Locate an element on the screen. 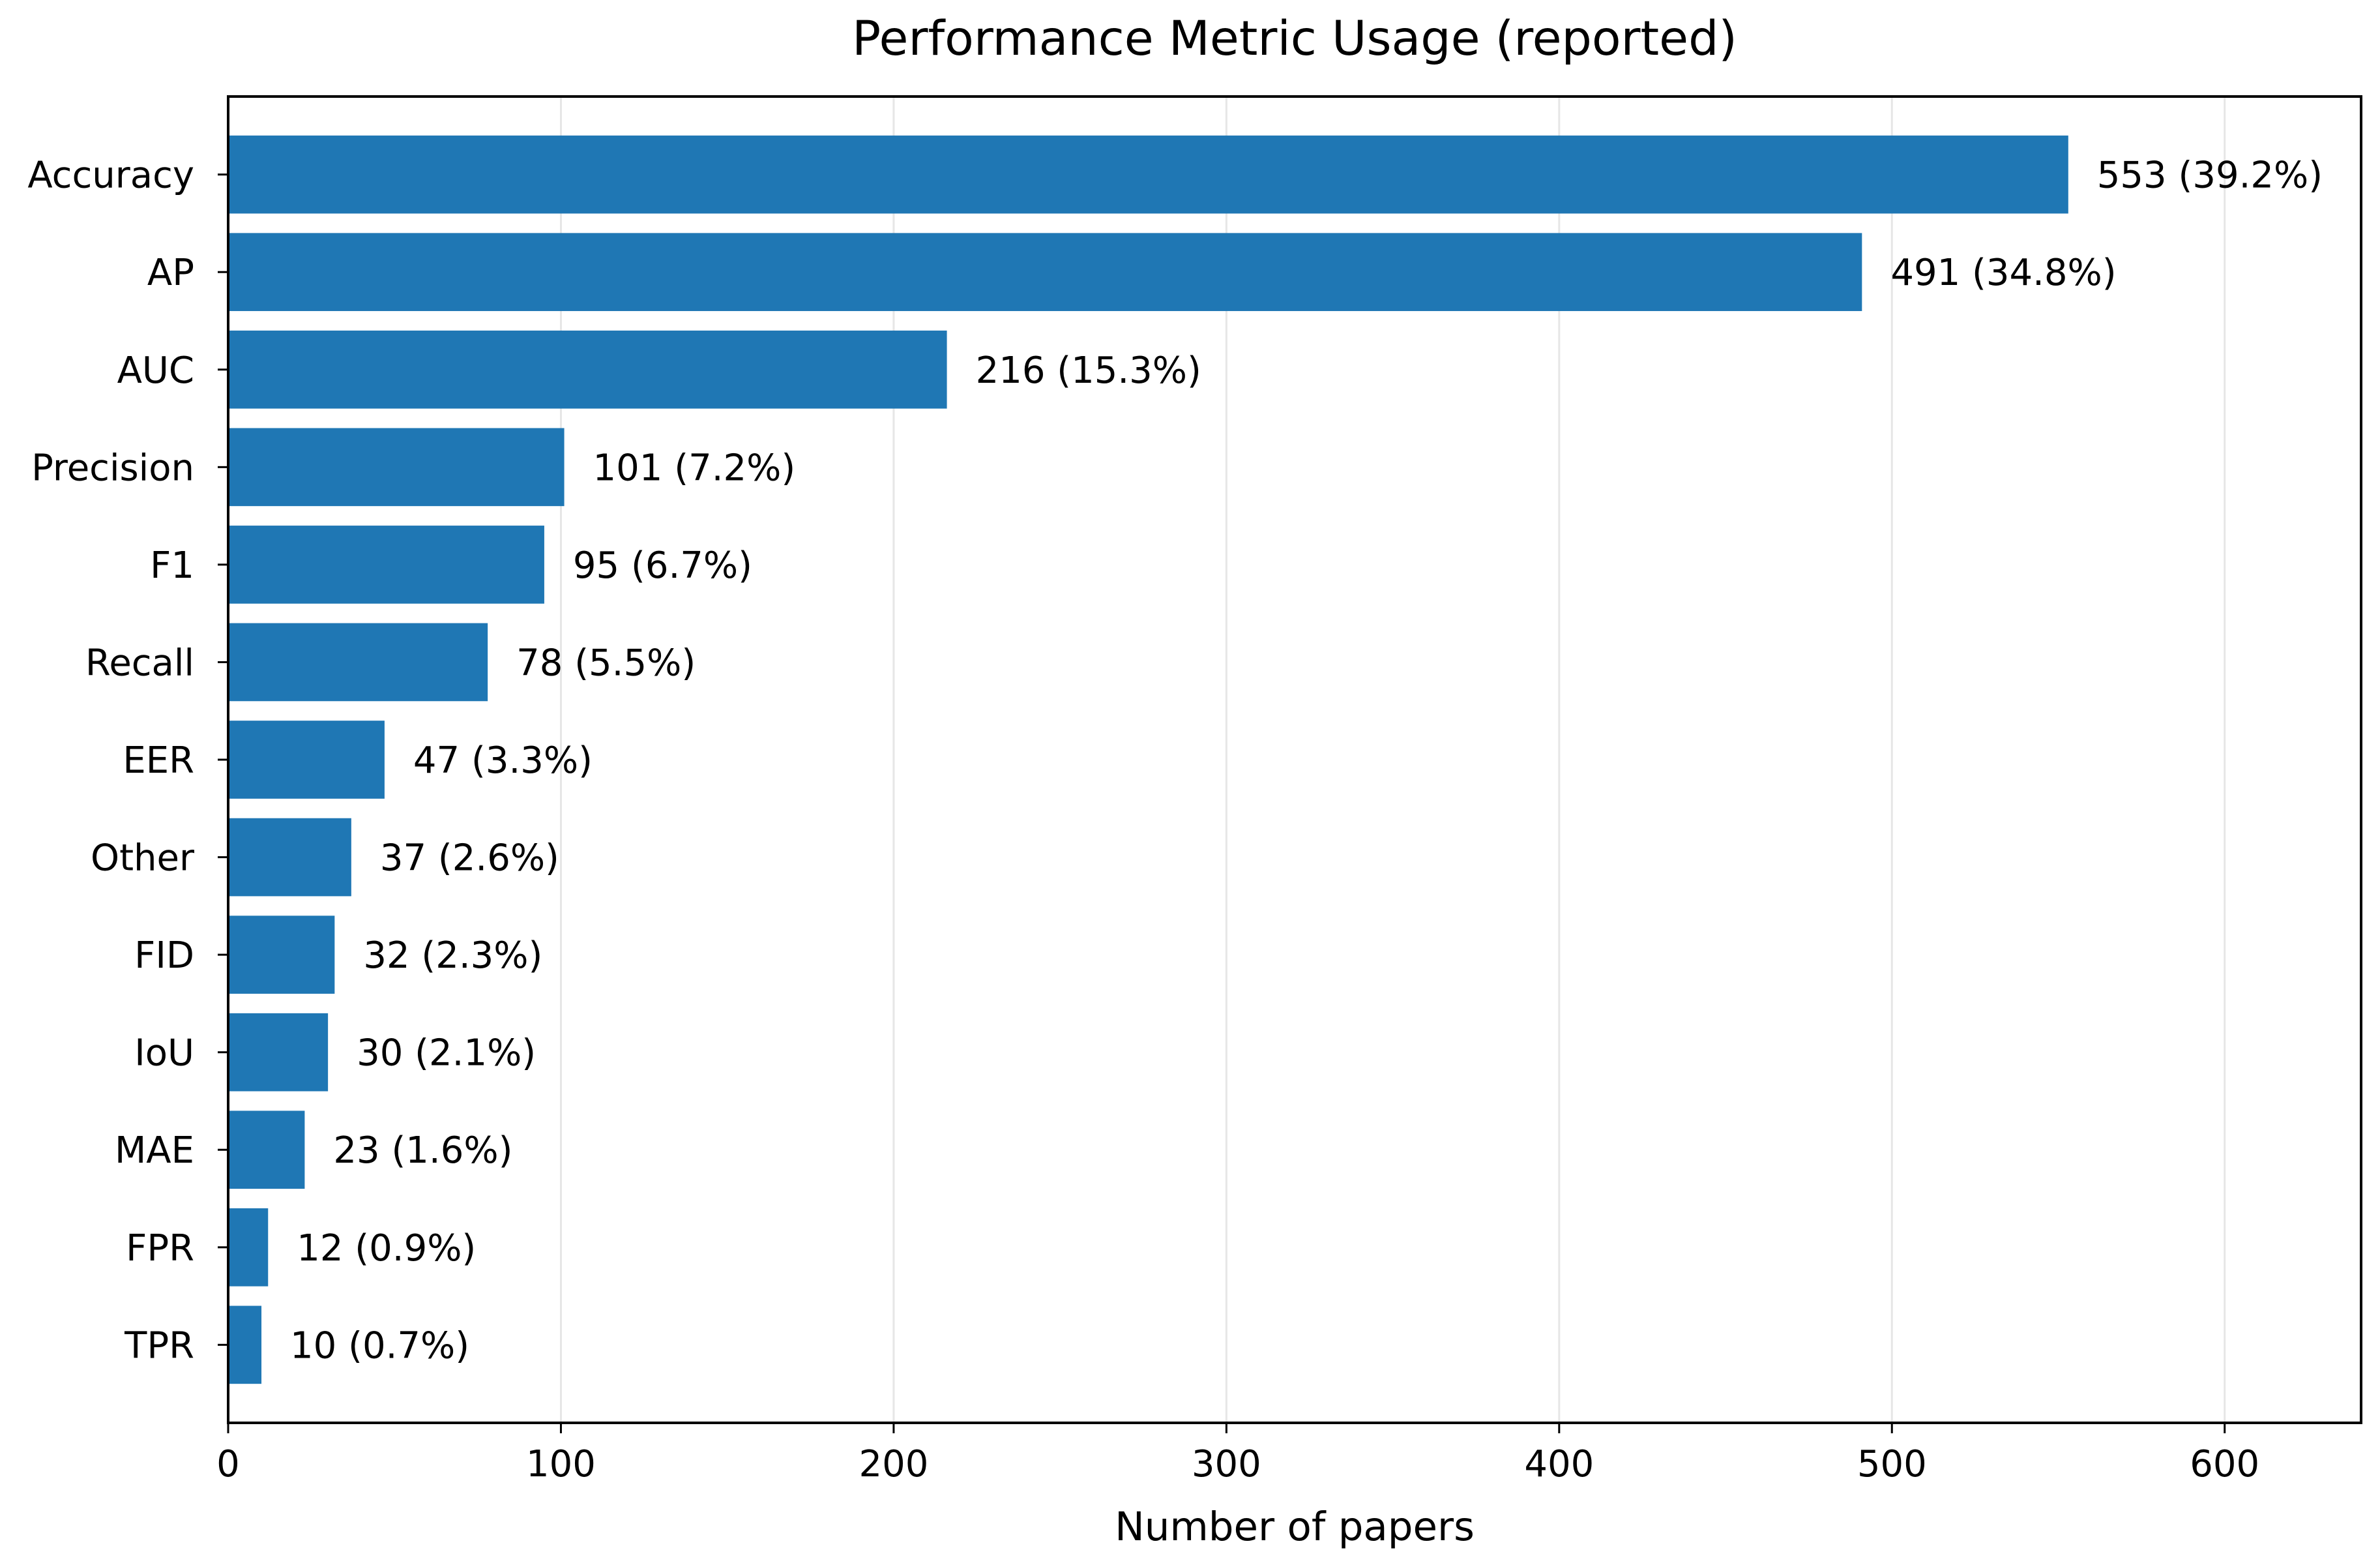  bar-value-label: 37 (2.6%) is located at coordinates (469, 858).